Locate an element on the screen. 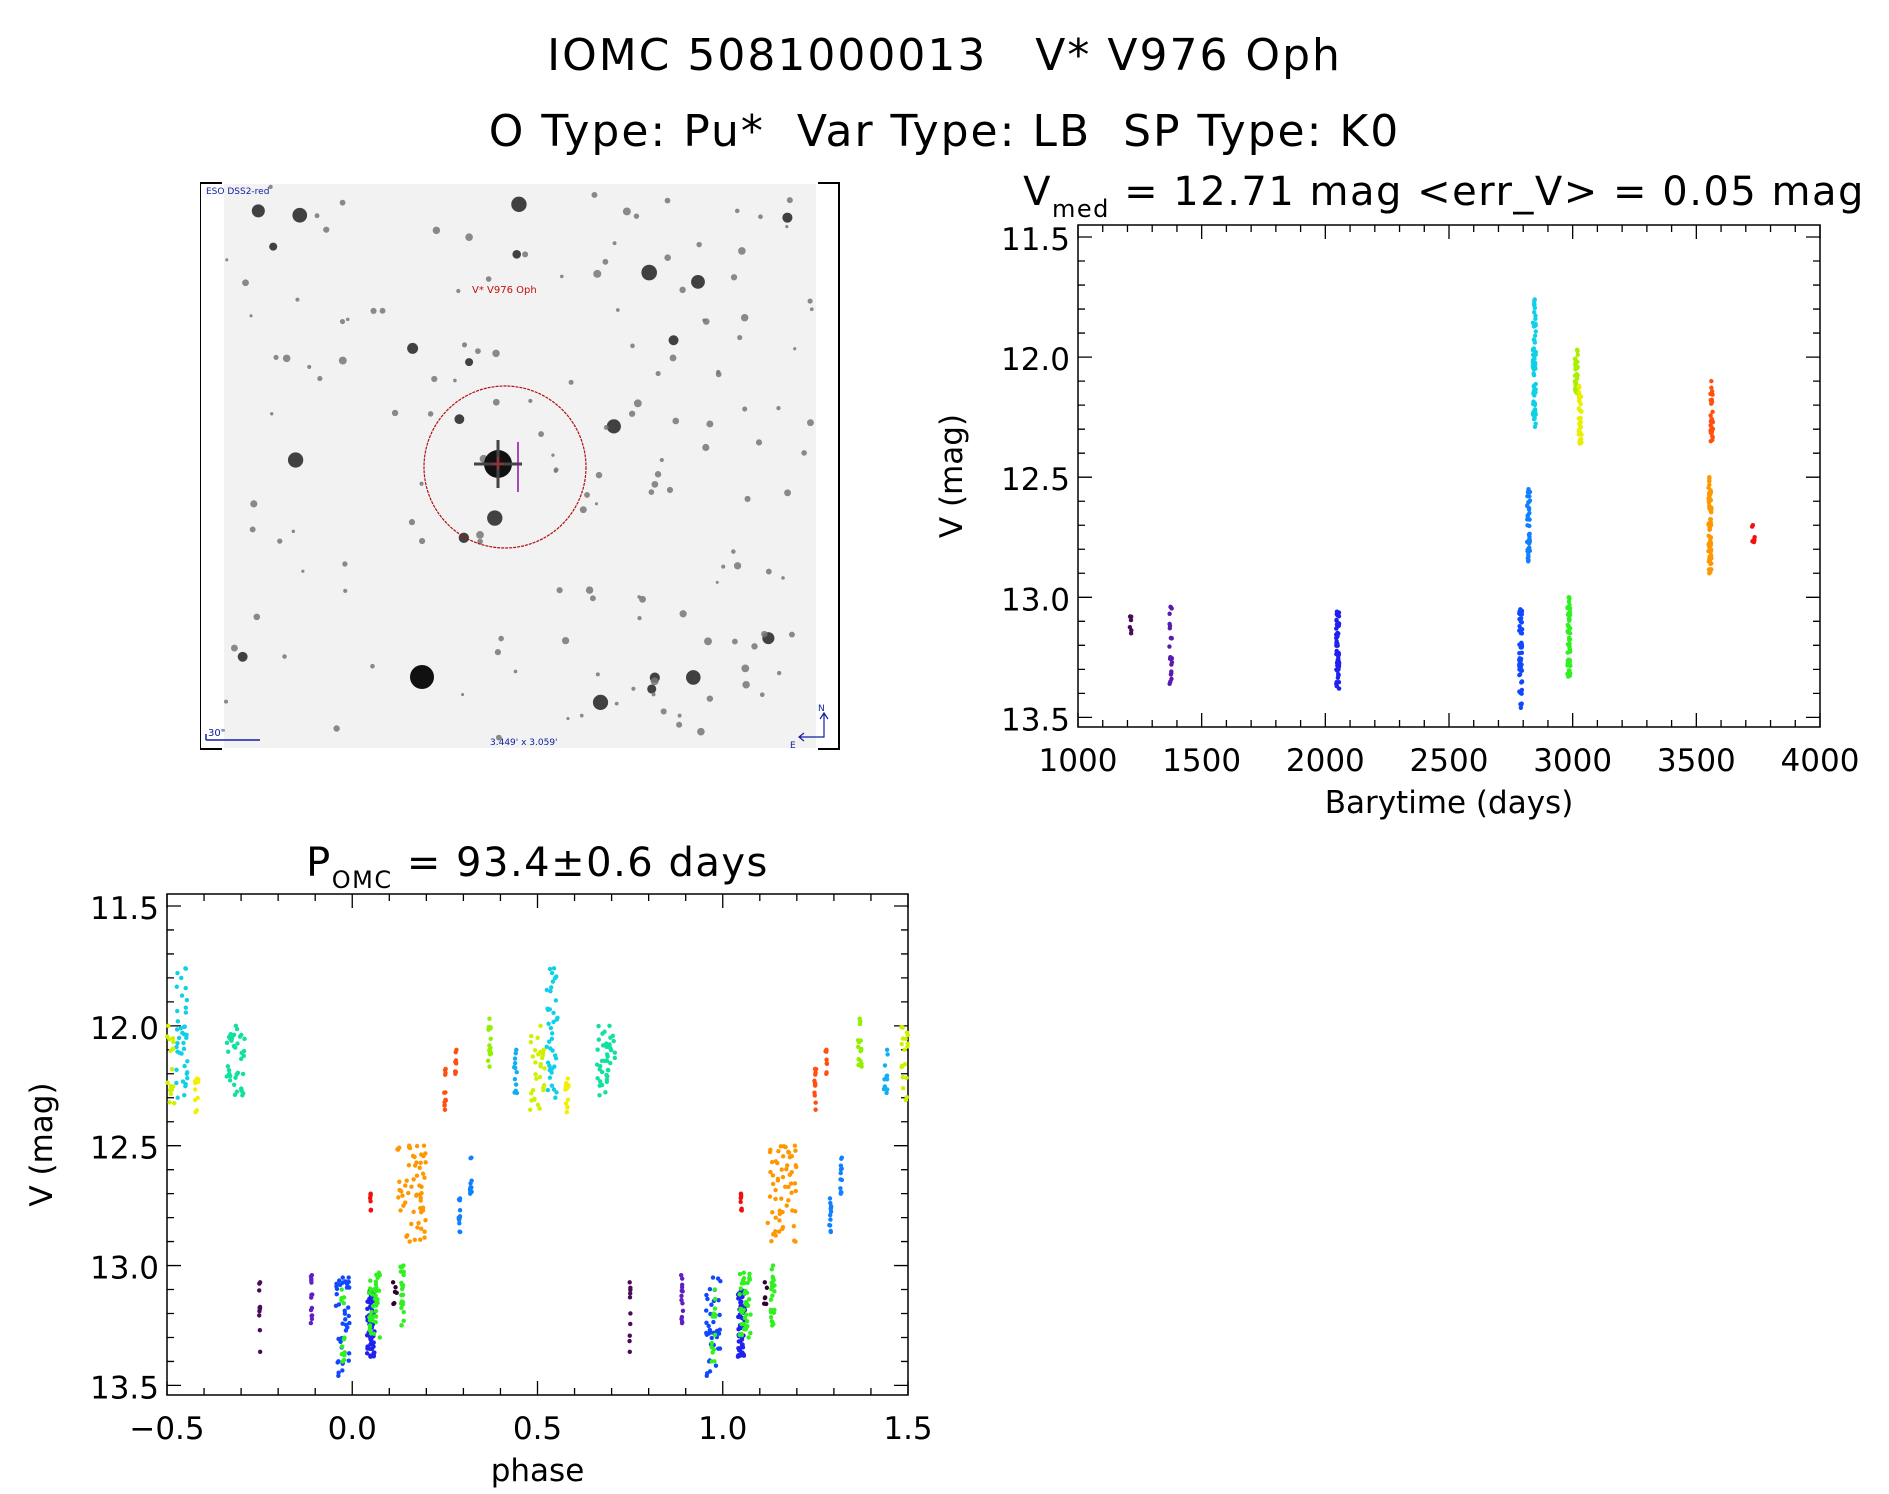 The image size is (1889, 1494). x-tick-label: 1.0 is located at coordinates (722, 1429).